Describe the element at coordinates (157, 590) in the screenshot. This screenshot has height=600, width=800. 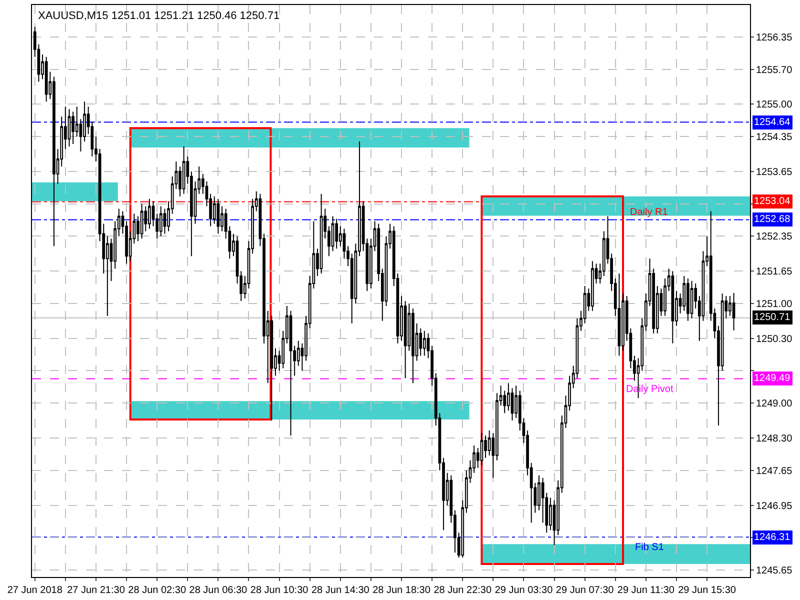
I see `x-tick-label: 28 Jun 02:30` at that location.